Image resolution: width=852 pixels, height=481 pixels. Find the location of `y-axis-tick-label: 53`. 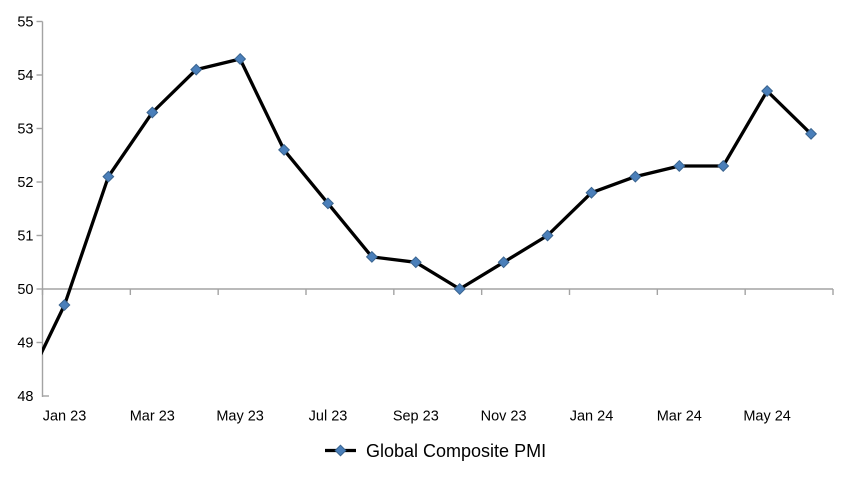

y-axis-tick-label: 53 is located at coordinates (25, 130).